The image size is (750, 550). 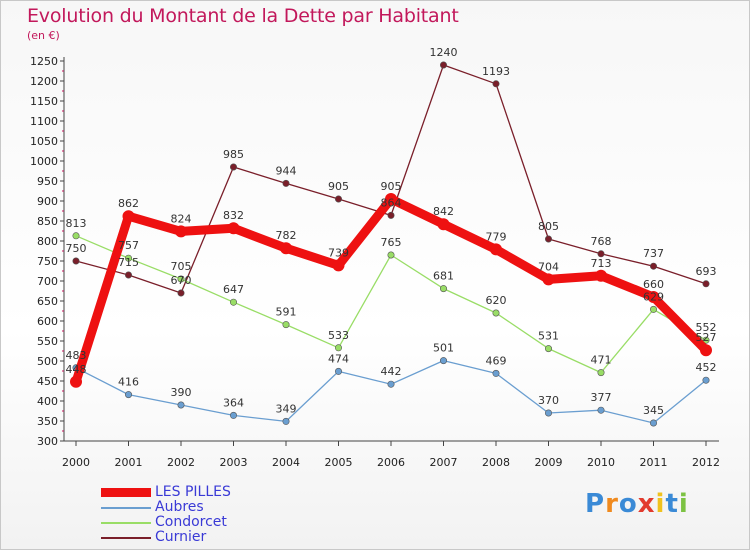 I want to click on data-label: 757, so click(x=128, y=245).